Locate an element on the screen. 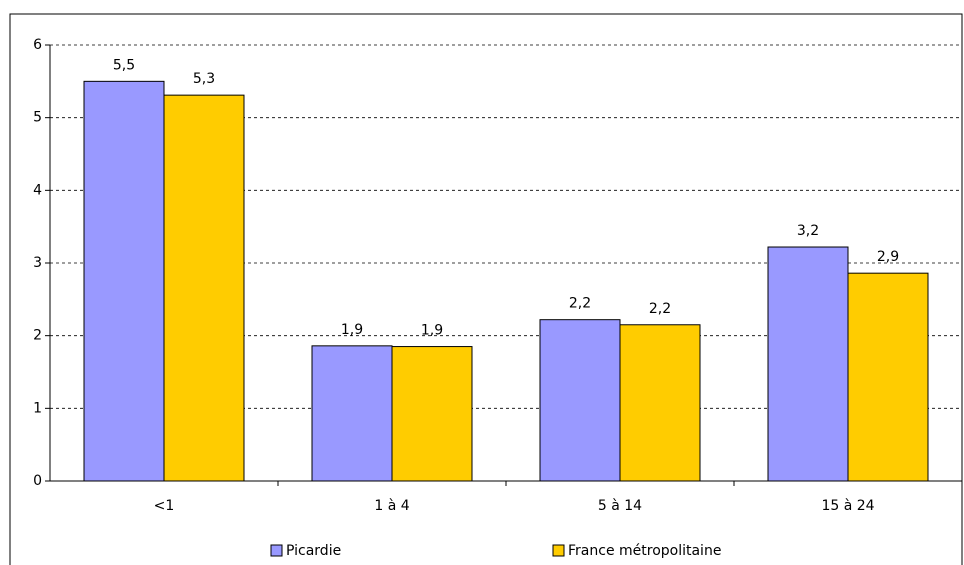  y-tick-label: 5 is located at coordinates (37, 118).